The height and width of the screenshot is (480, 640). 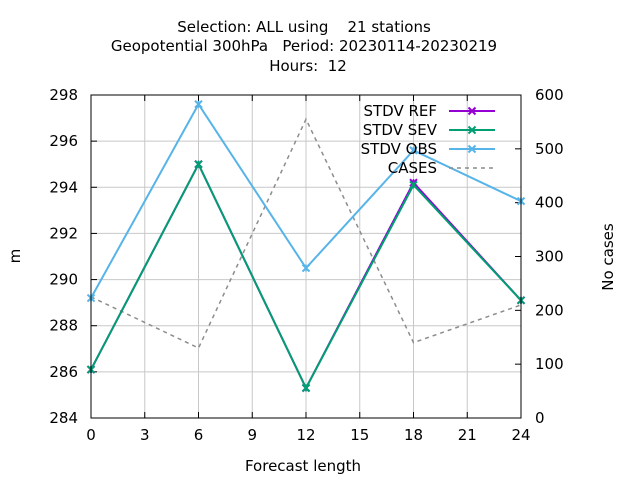 What do you see at coordinates (63, 372) in the screenshot?
I see `y-tick-label-286: 286` at bounding box center [63, 372].